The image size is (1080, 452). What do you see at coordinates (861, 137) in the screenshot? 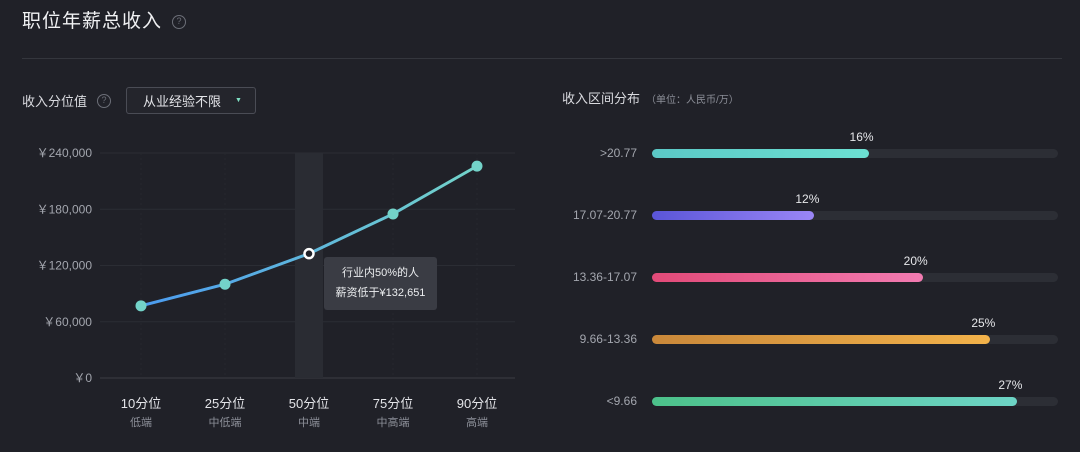
I see `bar-value-label: 16%` at bounding box center [861, 137].